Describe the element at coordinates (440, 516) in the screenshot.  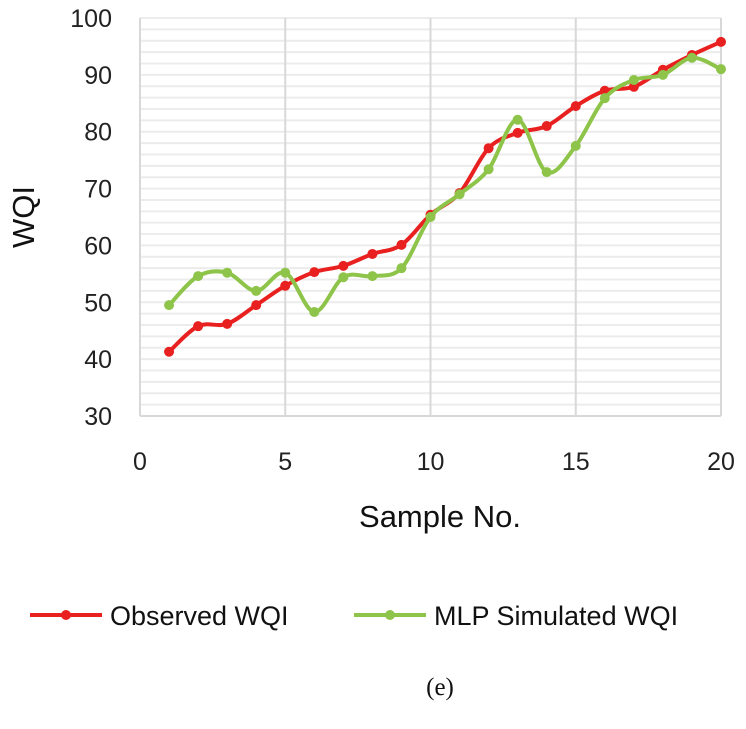
I see `x-axis-label: Sample No.` at that location.